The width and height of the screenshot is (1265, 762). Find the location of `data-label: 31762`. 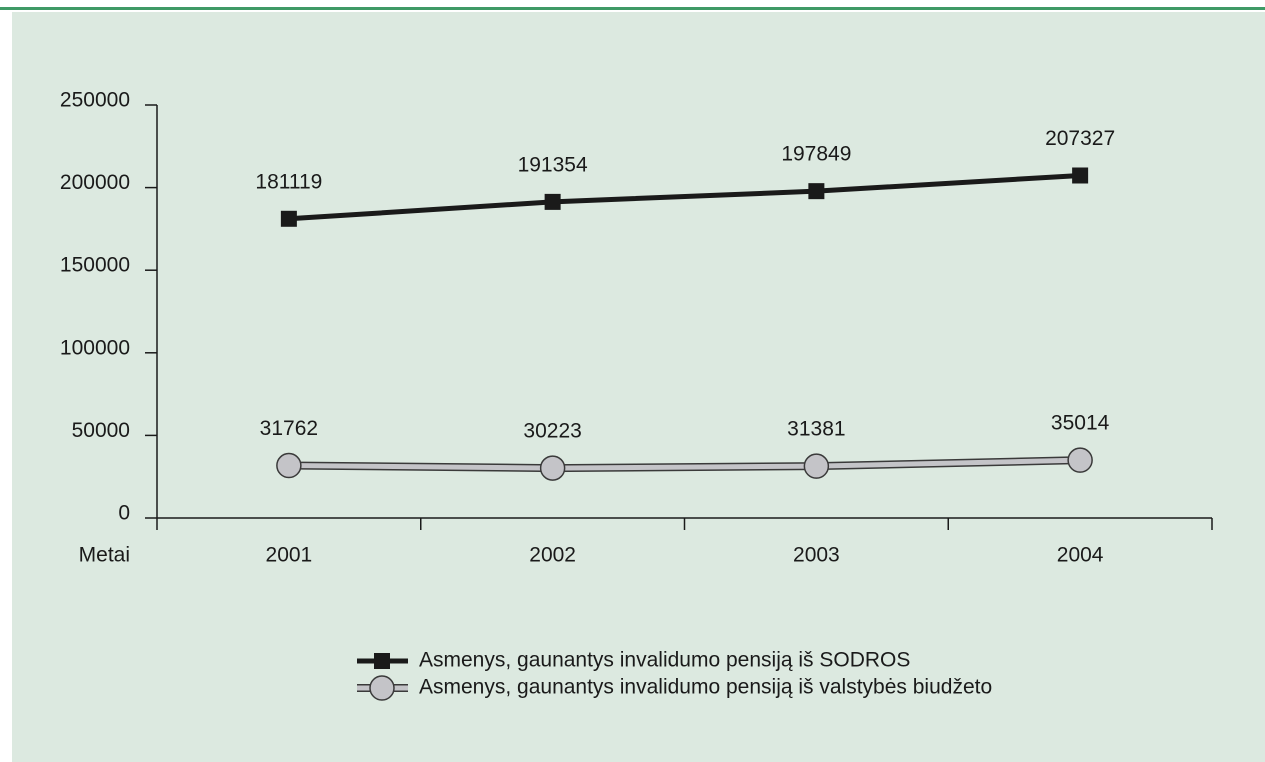

data-label: 31762 is located at coordinates (289, 428).